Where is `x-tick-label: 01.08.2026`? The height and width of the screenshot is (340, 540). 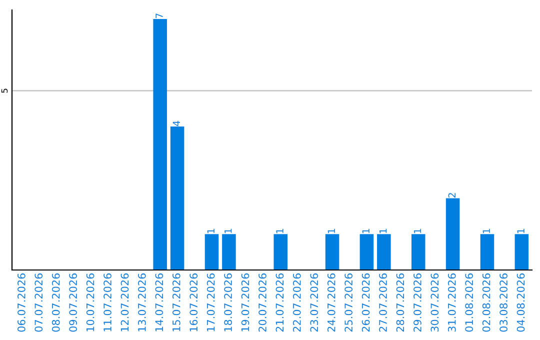 x-tick-label: 01.08.2026 is located at coordinates (469, 302).